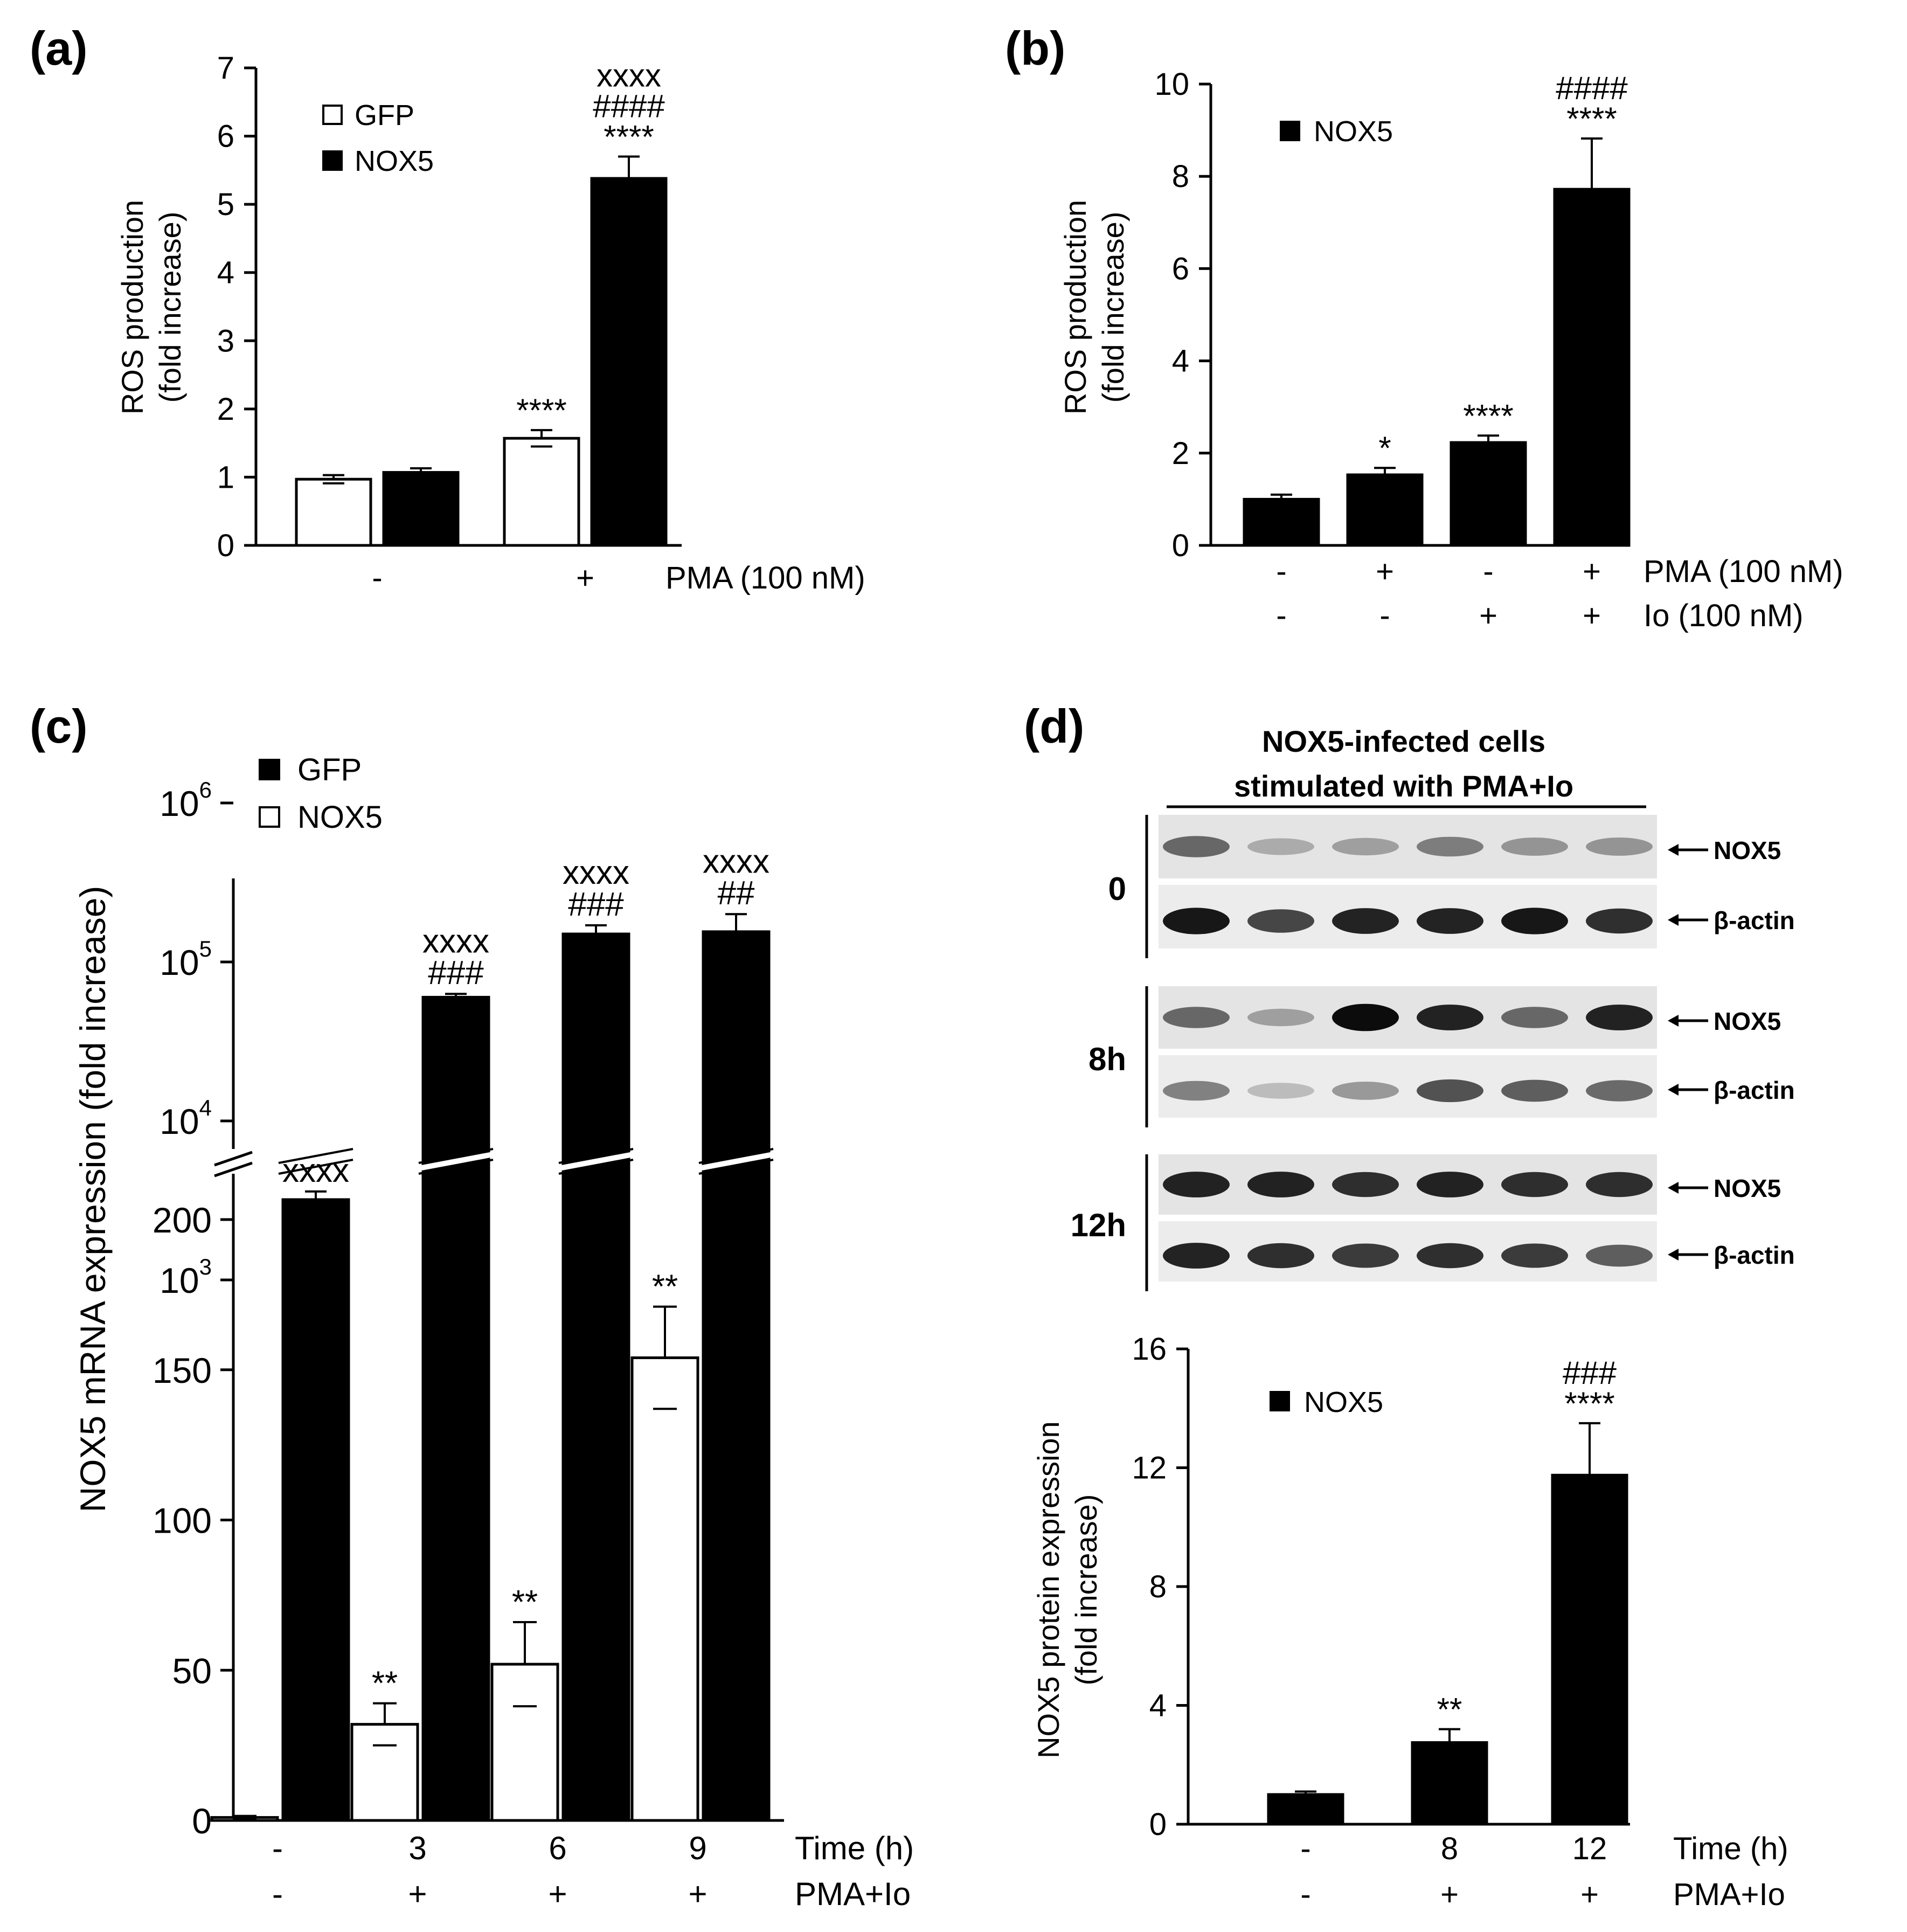 The height and width of the screenshot is (1932, 1907). I want to click on y-tick-label: 7, so click(225, 68).